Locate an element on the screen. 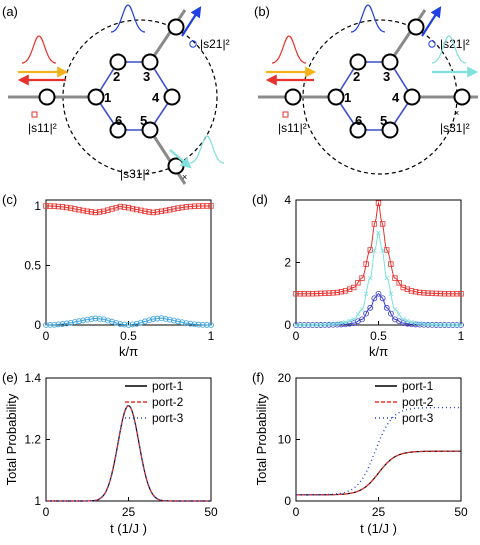  x-tick-label: 0.5 is located at coordinates (128, 336).